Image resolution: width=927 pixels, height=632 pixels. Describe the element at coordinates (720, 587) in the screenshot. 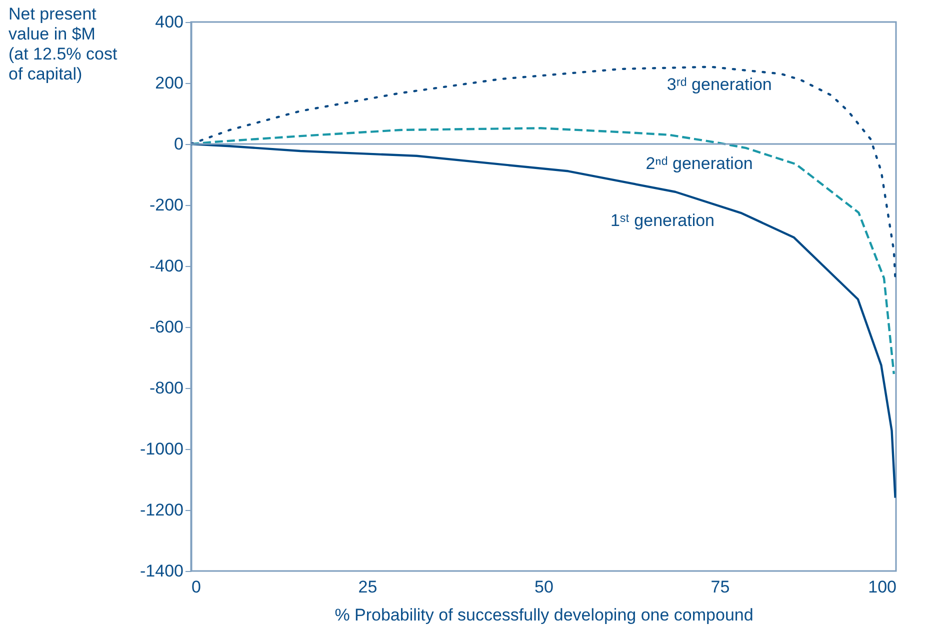

I see `x-tick-label: 75` at that location.